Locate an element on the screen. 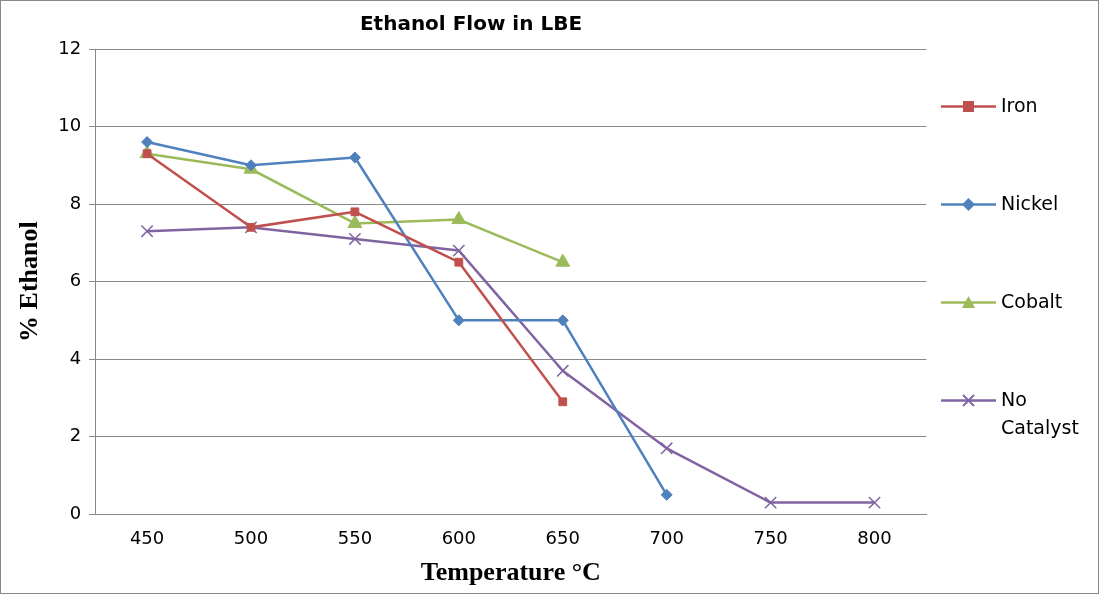 The image size is (1099, 594). legend-label: No Catalyst is located at coordinates (1040, 413).